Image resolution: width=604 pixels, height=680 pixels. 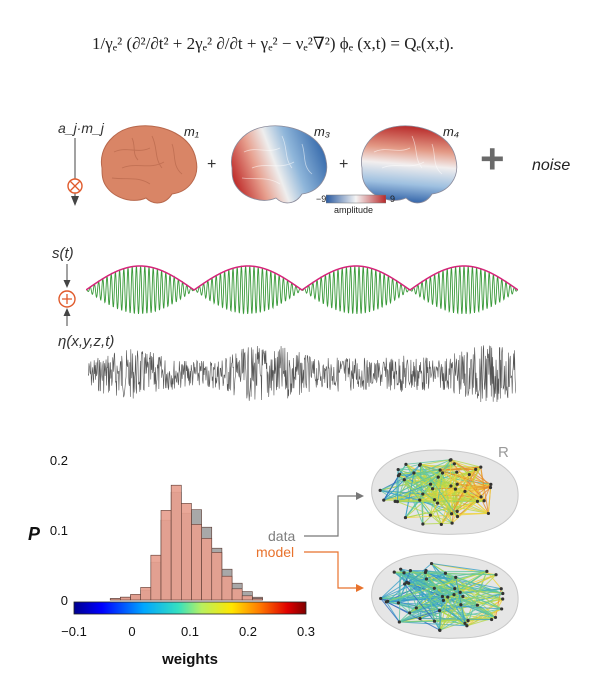 What do you see at coordinates (74, 631) in the screenshot?
I see `x-tick-label: −0.1` at bounding box center [74, 631].